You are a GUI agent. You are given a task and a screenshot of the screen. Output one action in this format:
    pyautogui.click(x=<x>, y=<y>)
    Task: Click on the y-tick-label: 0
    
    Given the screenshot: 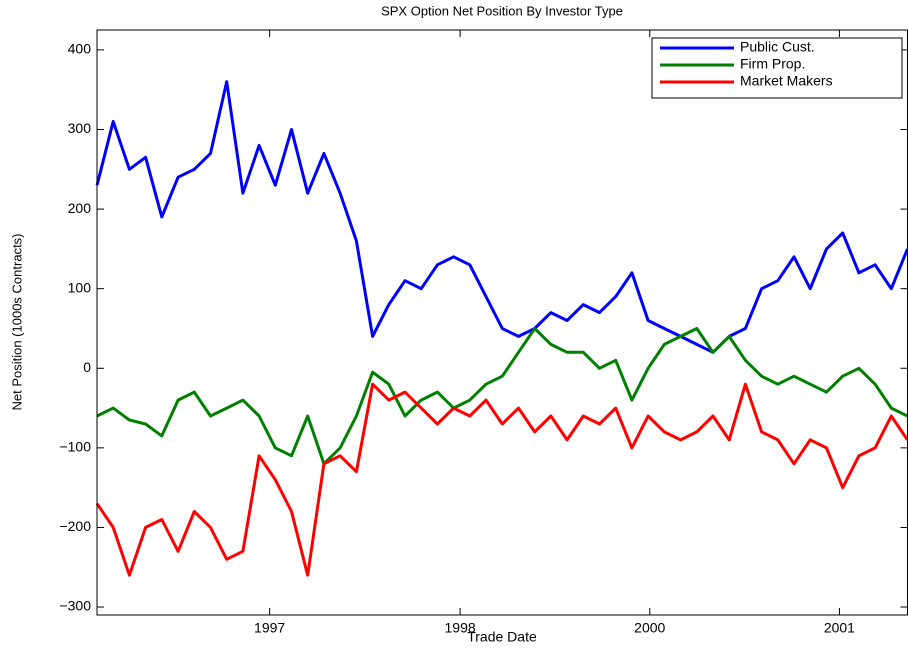 What is the action you would take?
    pyautogui.click(x=87, y=367)
    